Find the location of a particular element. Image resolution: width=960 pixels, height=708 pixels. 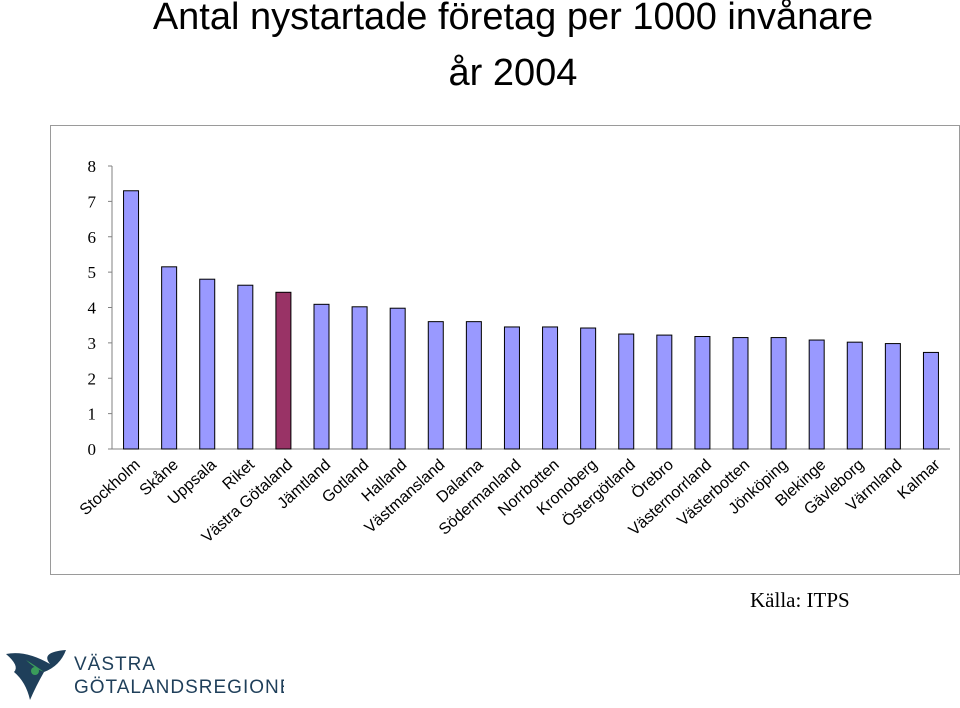

vastra-gotaland-logo: VÄSTRA GÖTALANDSREGIONEN is located at coordinates (145, 675).